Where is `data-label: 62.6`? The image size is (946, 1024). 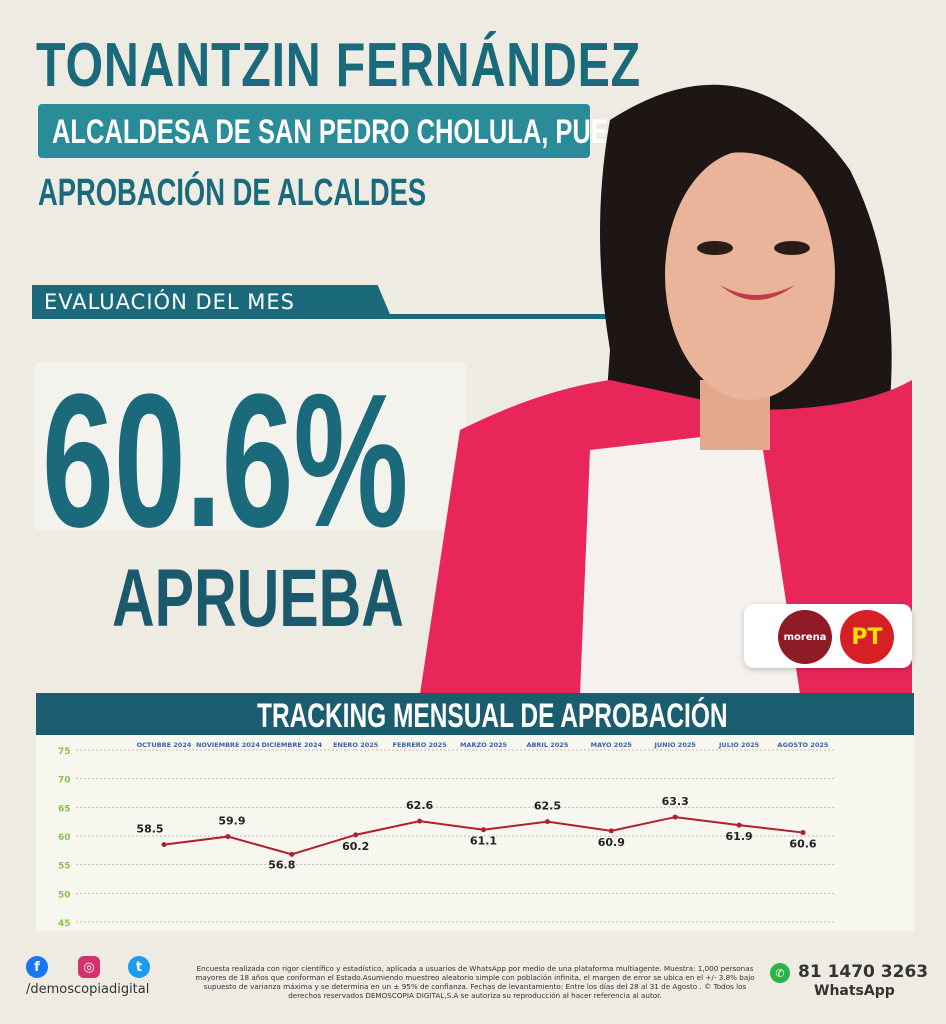
data-label: 62.6 is located at coordinates (419, 805).